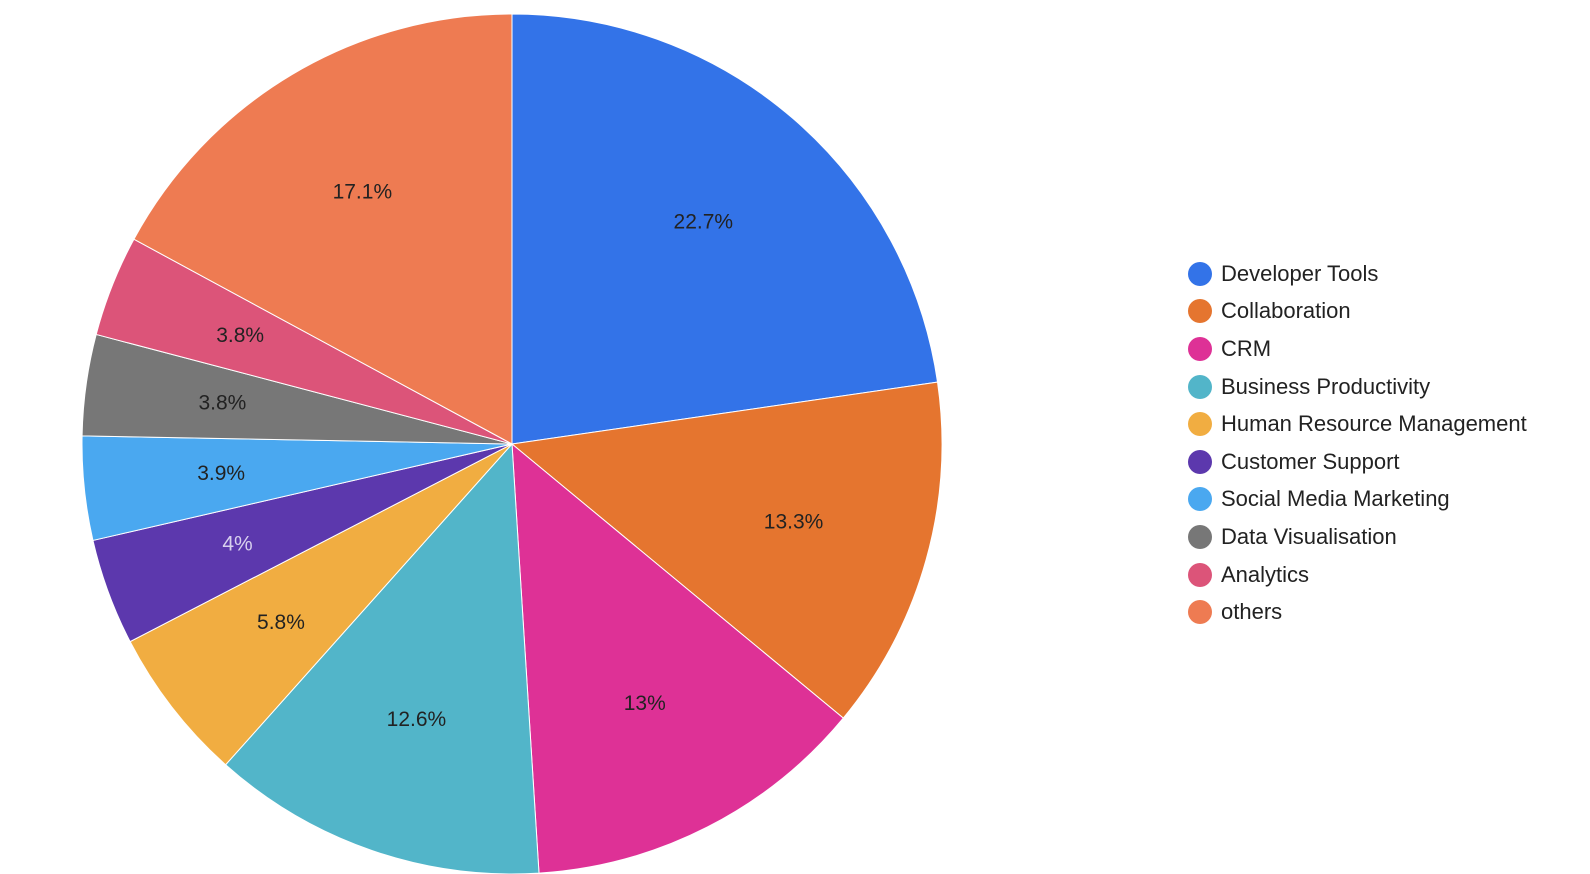 The height and width of the screenshot is (874, 1590). I want to click on legend-item-developer-tools: Developer Tools, so click(1357, 274).